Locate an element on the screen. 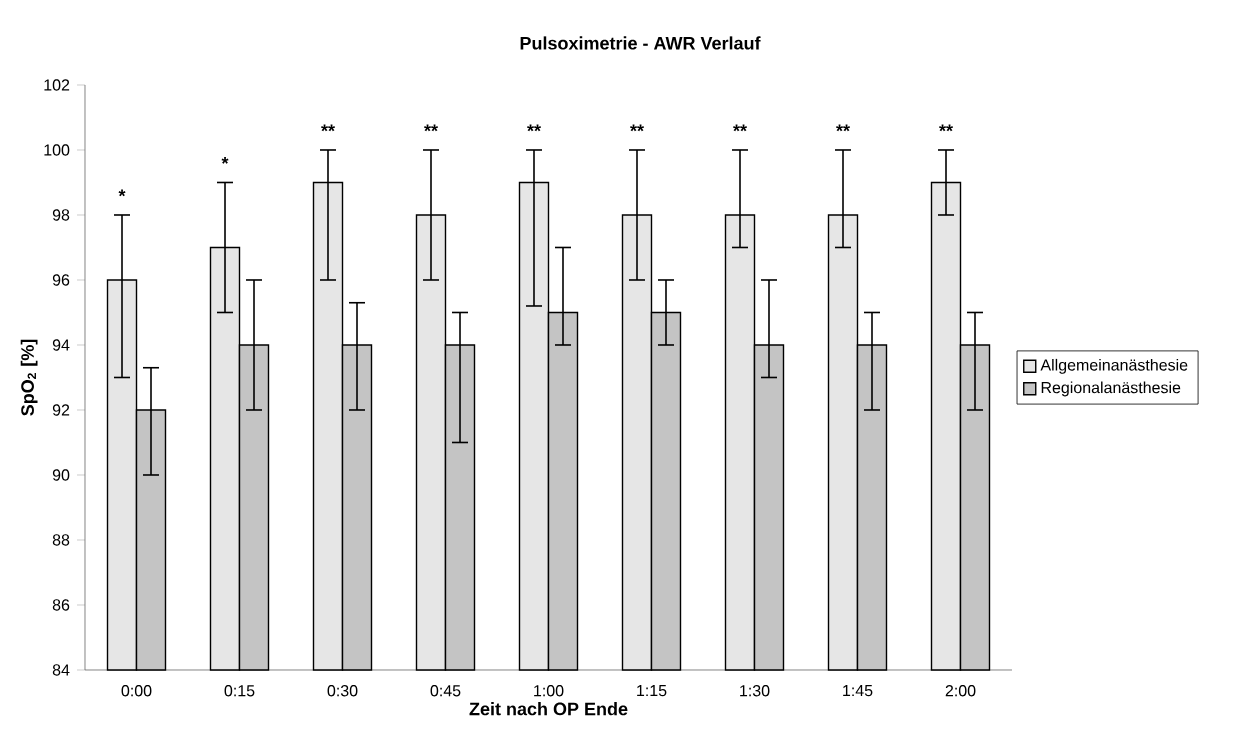 The height and width of the screenshot is (748, 1250). y-tick-label: 86 is located at coordinates (61, 605).